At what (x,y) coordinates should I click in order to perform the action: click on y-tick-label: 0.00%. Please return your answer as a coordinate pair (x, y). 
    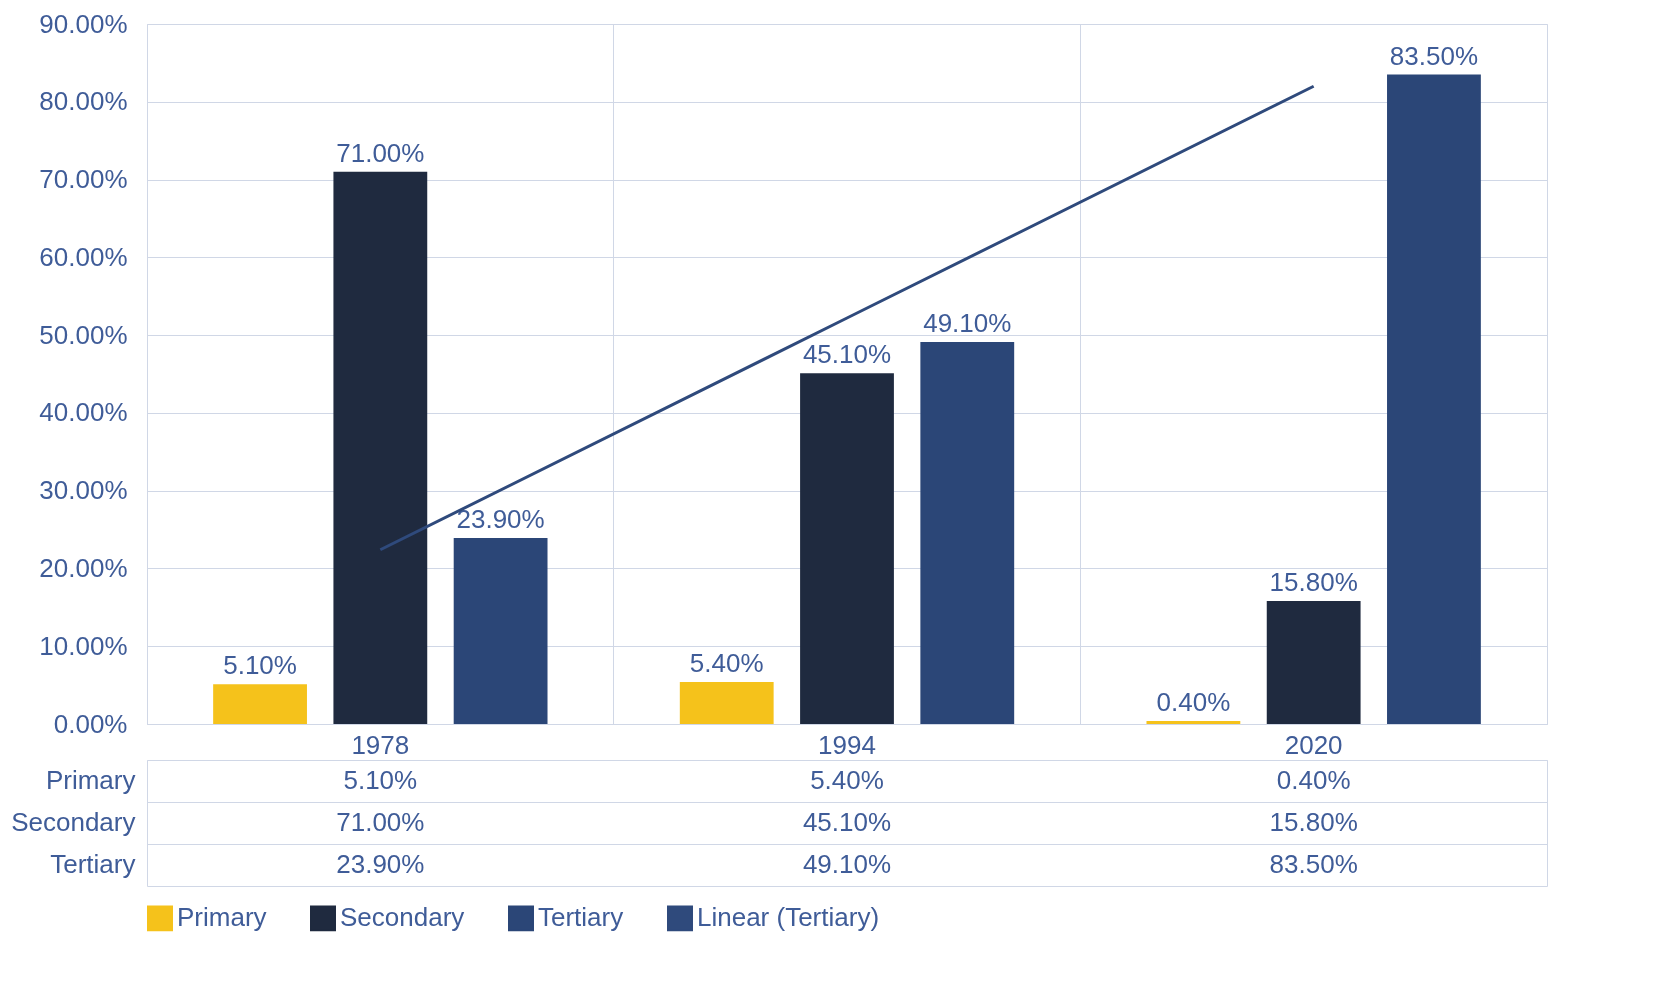
    Looking at the image, I should click on (90, 723).